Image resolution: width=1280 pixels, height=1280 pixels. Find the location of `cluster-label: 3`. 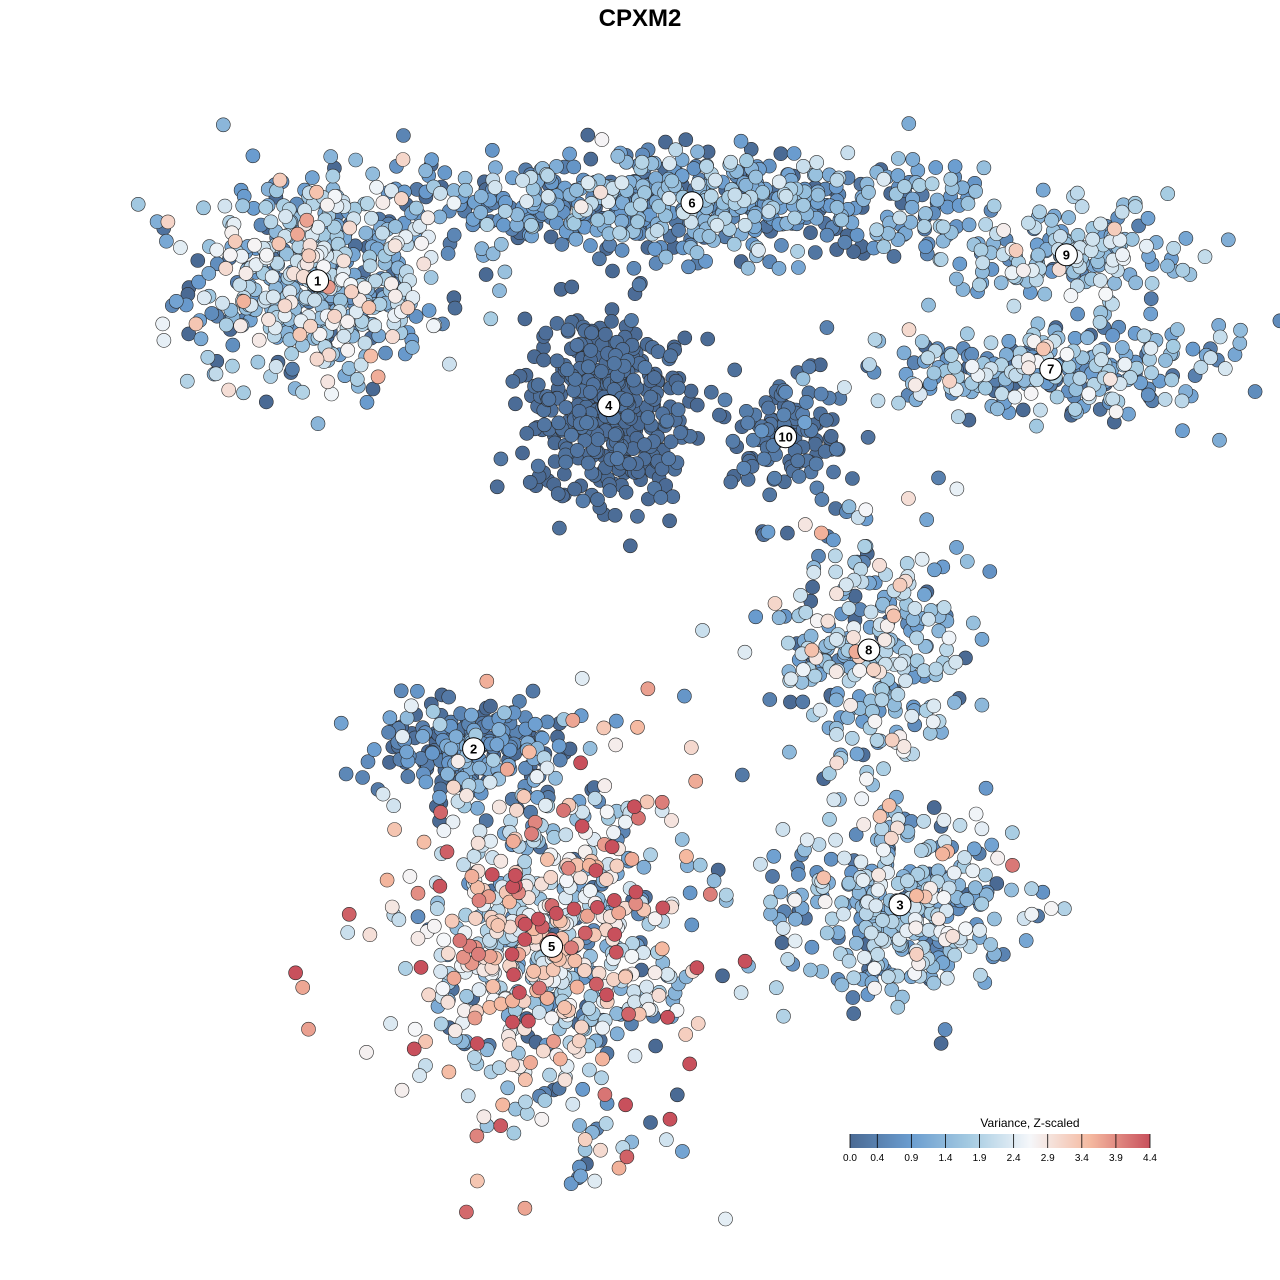

cluster-label: 3 is located at coordinates (900, 905).